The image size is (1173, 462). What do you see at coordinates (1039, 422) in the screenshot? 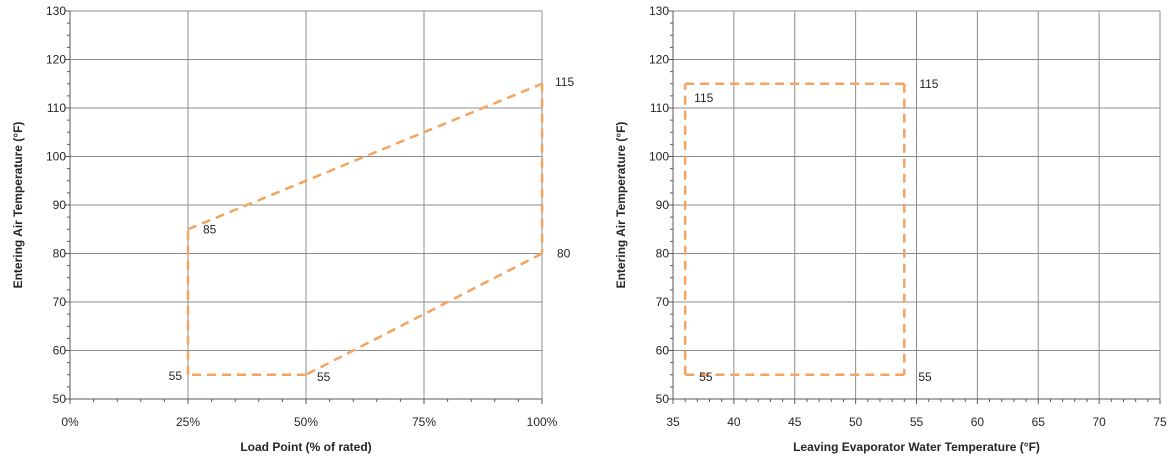
I see `x-tick-label: 65` at bounding box center [1039, 422].